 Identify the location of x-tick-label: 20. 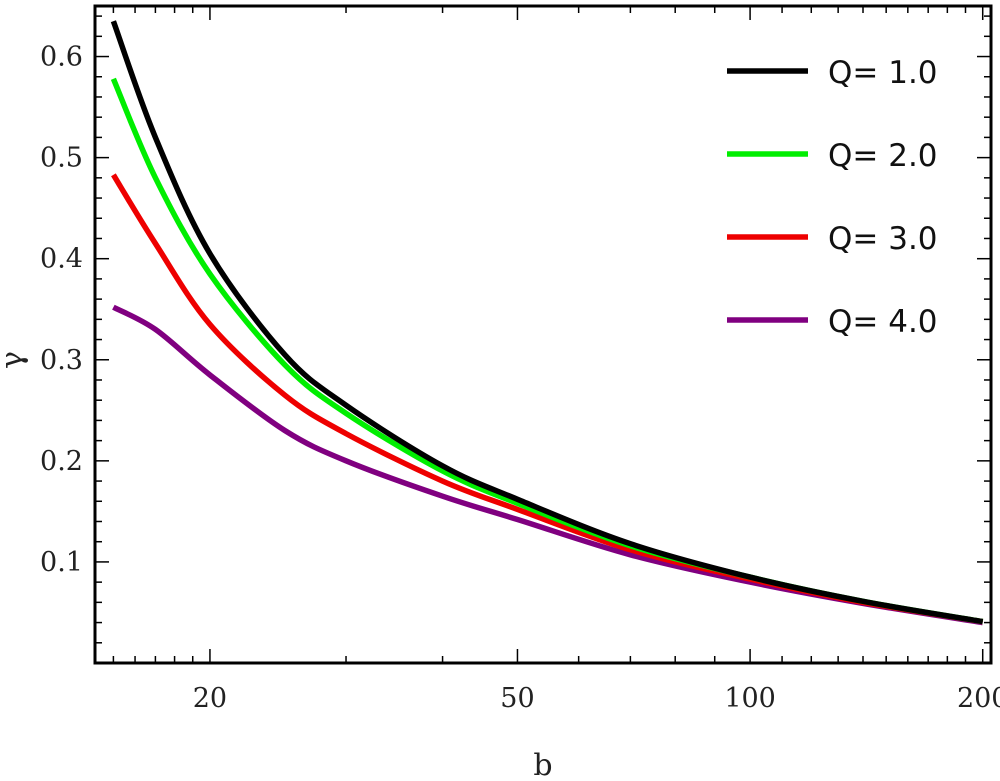
(210, 698).